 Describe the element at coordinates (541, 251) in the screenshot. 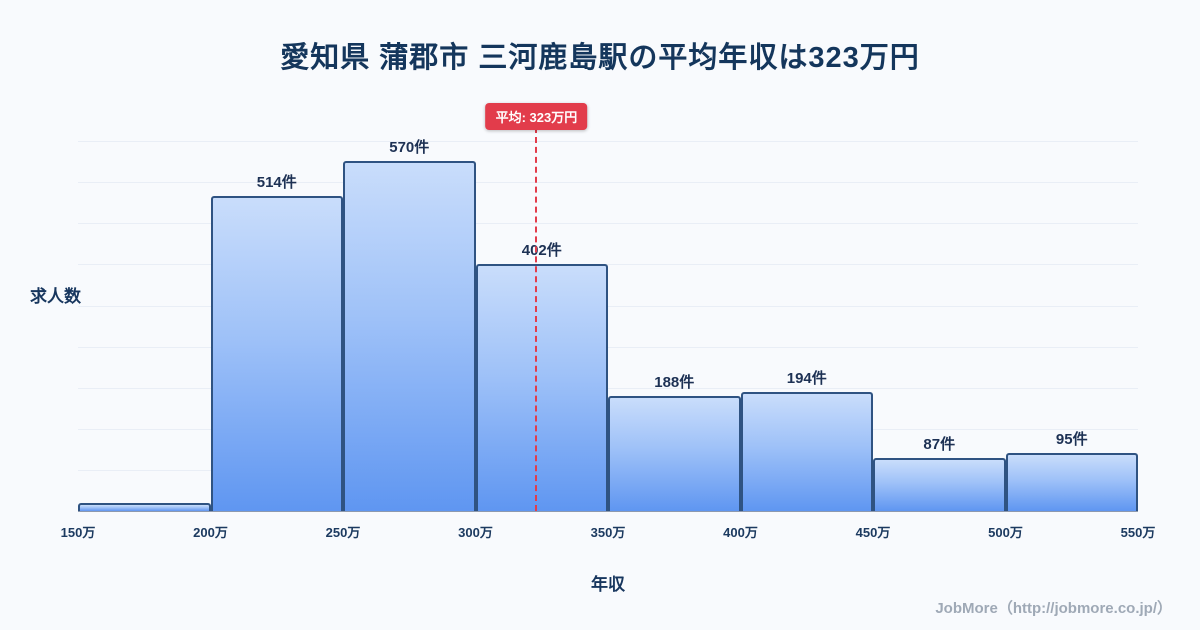

I see `bar-value-label: 402件` at that location.